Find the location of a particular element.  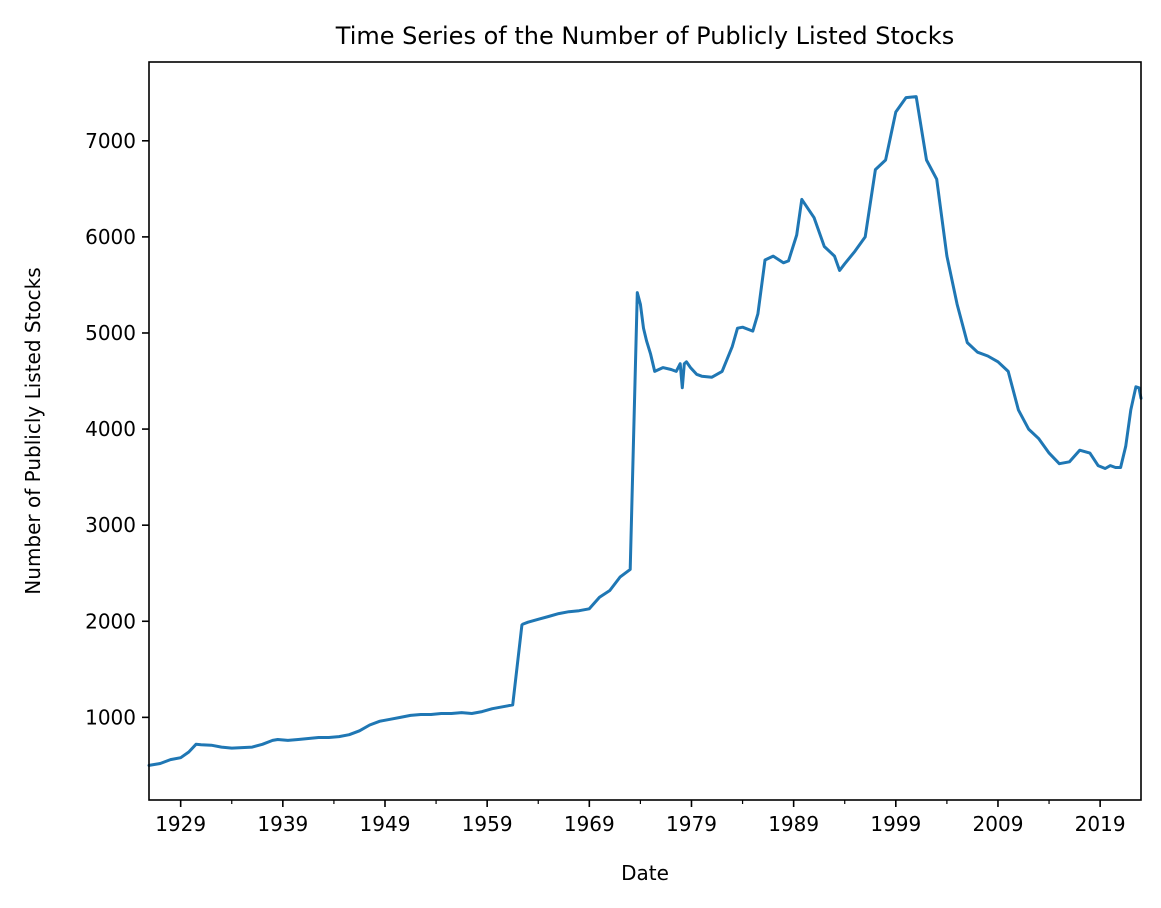

x-axis-title: Date is located at coordinates (645, 873).